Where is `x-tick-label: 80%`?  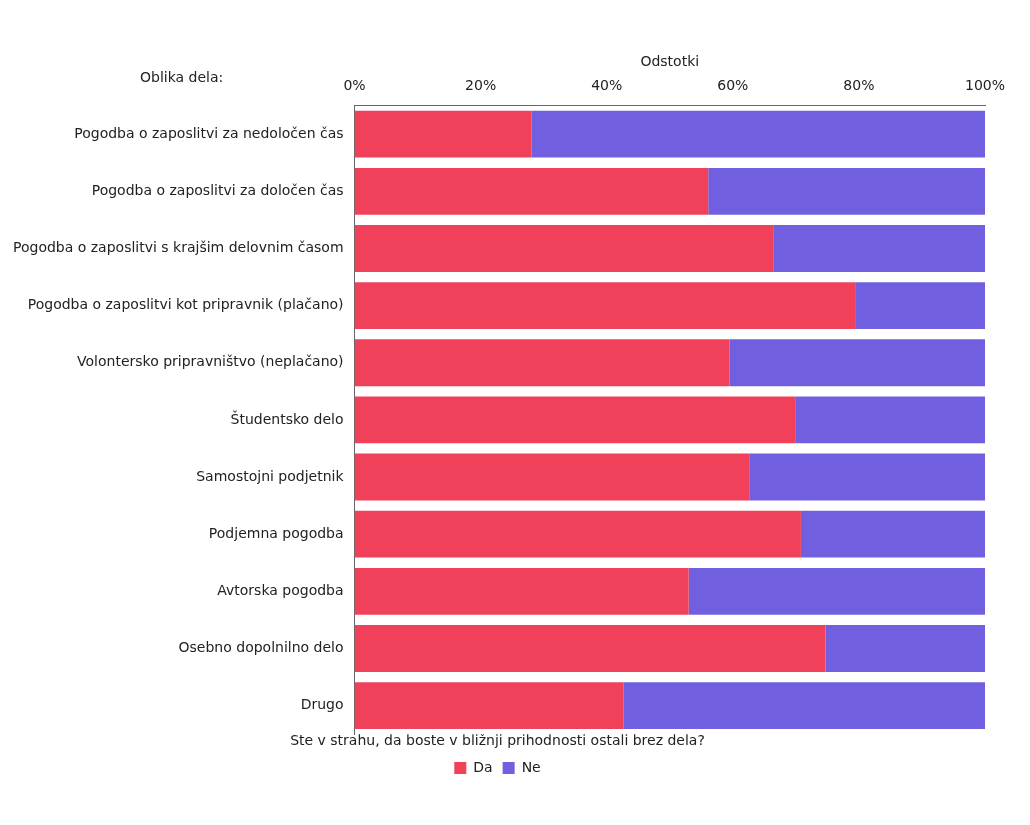
x-tick-label: 80% is located at coordinates (859, 84).